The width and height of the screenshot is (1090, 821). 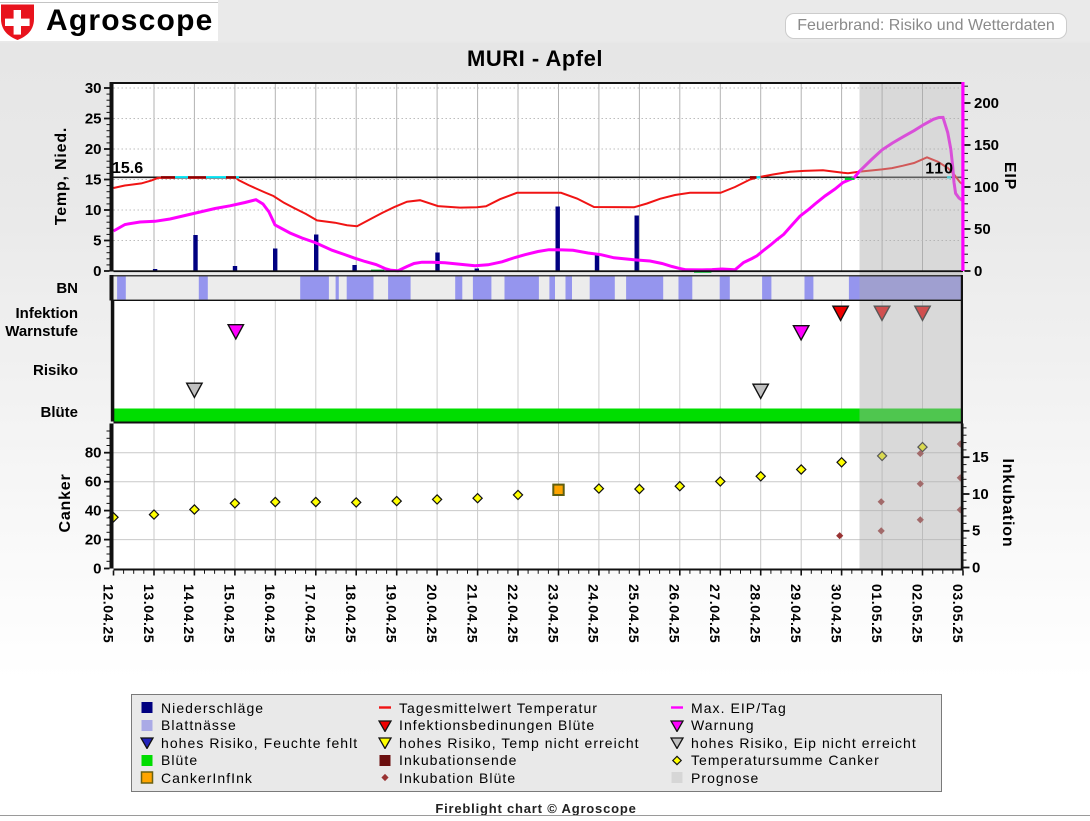 I want to click on svg-text: 25.04.25, so click(x=634, y=613).